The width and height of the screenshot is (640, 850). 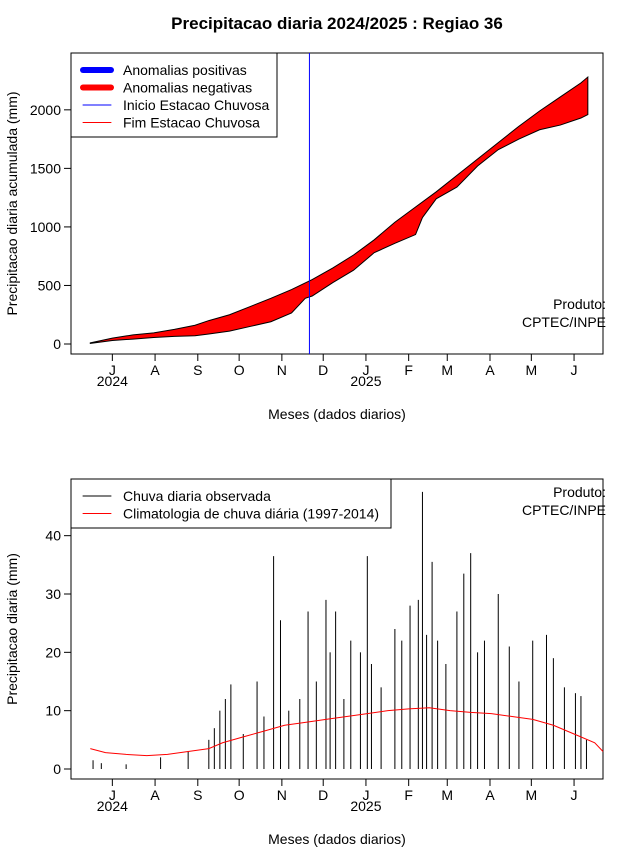 What do you see at coordinates (197, 795) in the screenshot?
I see `bottom-x-tick-label: S` at bounding box center [197, 795].